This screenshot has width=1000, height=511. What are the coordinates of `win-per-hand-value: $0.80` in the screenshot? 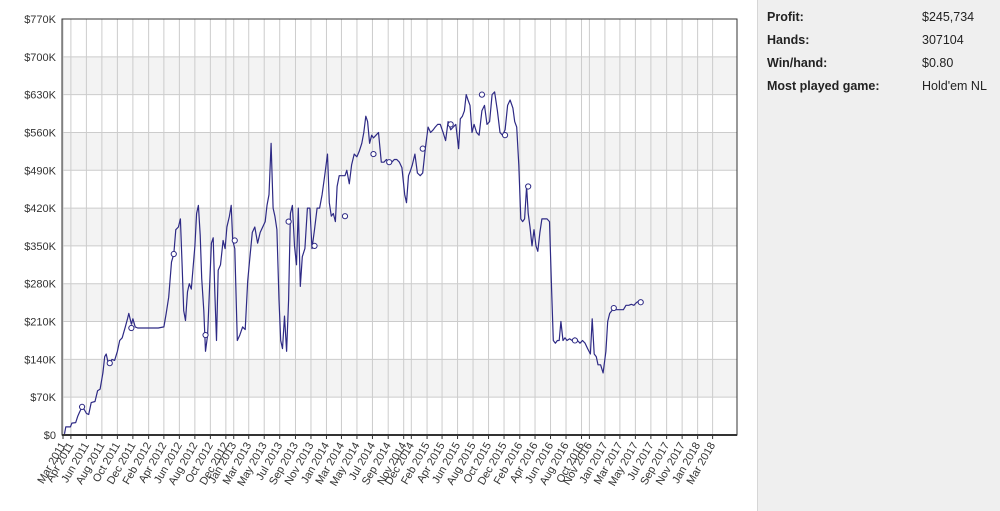 It's located at (938, 63).